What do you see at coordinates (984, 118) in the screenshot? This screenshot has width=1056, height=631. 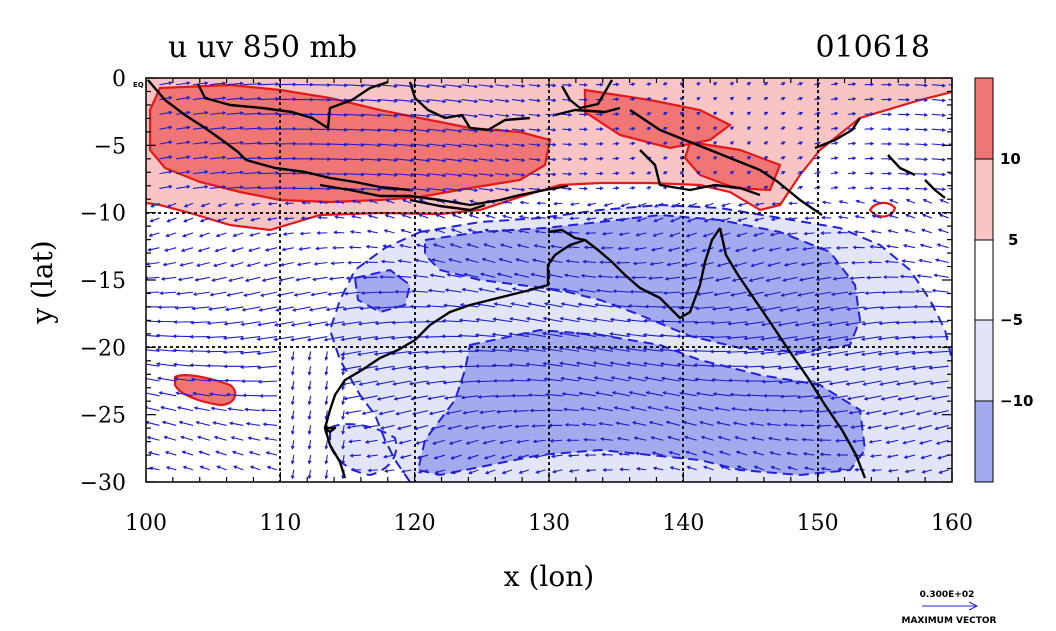 I see `colorbar-swatch-strong-westerly` at bounding box center [984, 118].